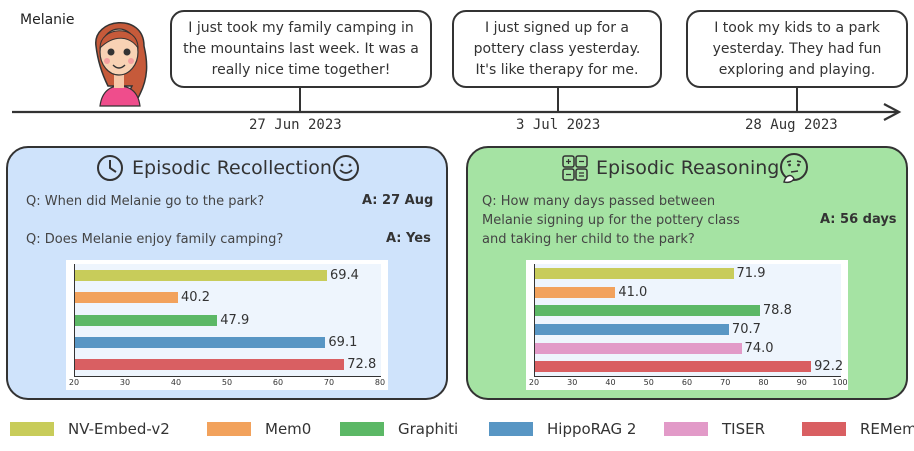  What do you see at coordinates (343, 342) in the screenshot?
I see `bar-value-label: 69.1` at bounding box center [343, 342].